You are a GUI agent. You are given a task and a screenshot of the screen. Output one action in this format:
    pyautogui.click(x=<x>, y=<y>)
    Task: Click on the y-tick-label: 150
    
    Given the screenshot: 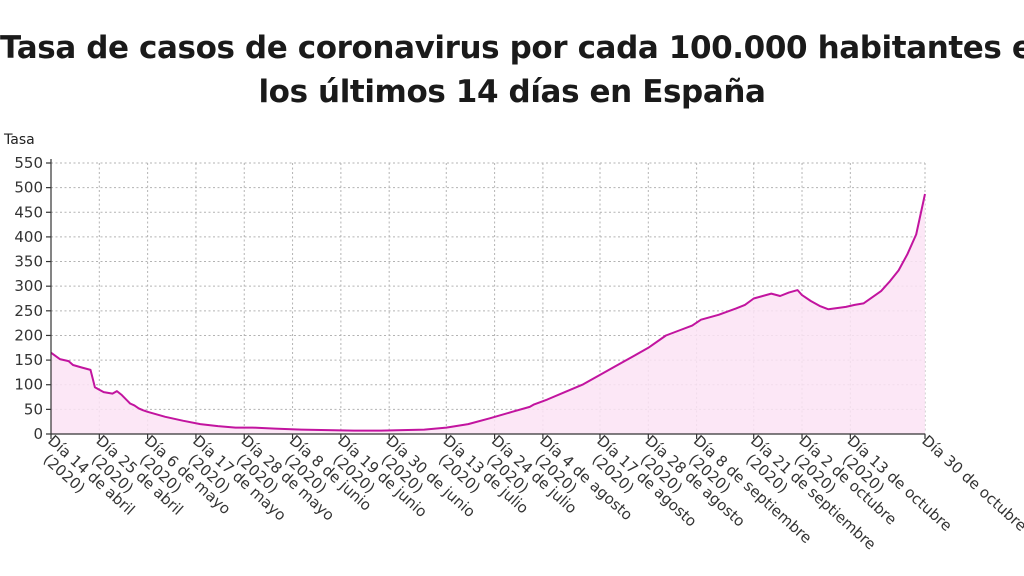 What is the action you would take?
    pyautogui.click(x=28, y=360)
    